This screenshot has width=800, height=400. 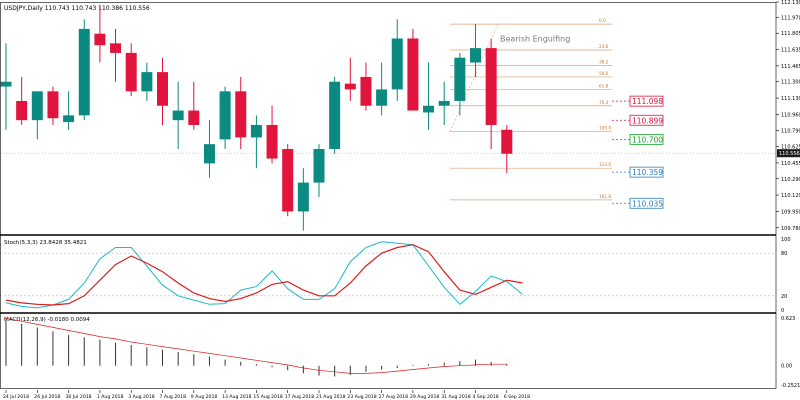 I want to click on price-box-label: 110.899, so click(x=647, y=120).